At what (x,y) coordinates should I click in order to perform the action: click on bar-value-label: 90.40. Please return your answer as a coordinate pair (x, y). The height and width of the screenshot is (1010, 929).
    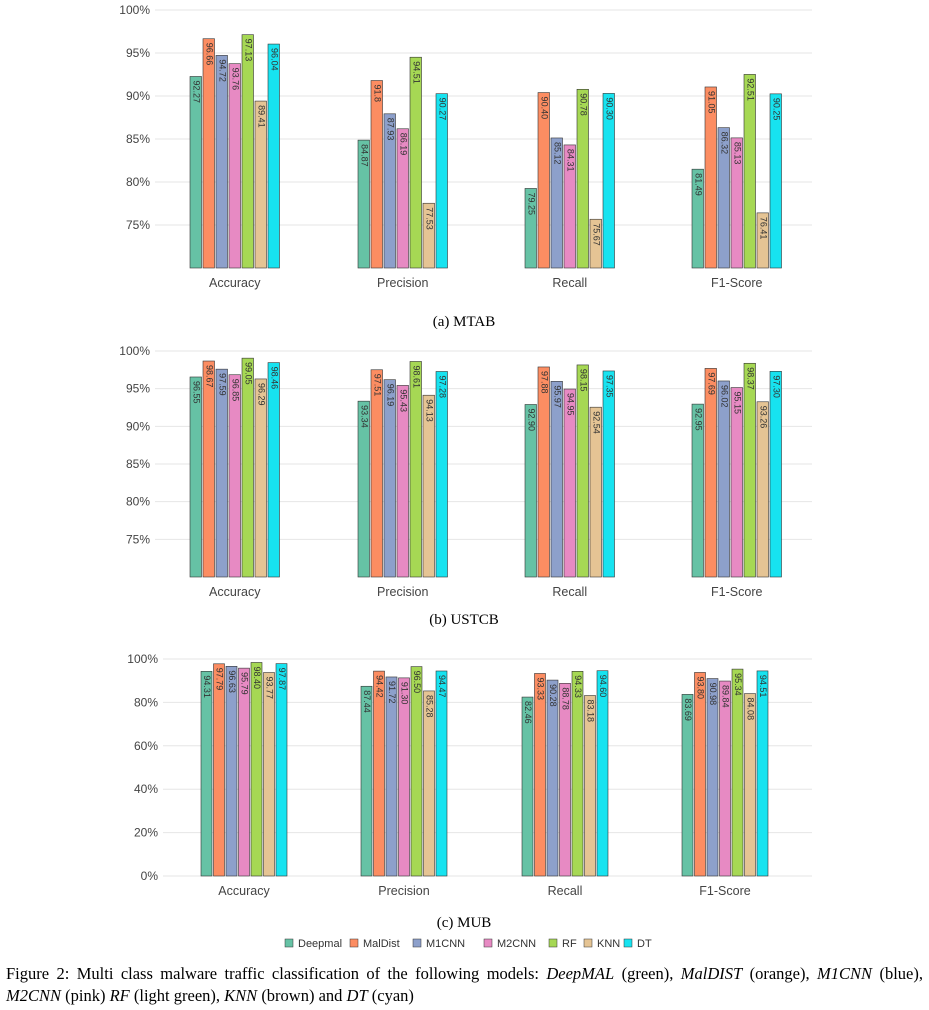
    Looking at the image, I should click on (544, 108).